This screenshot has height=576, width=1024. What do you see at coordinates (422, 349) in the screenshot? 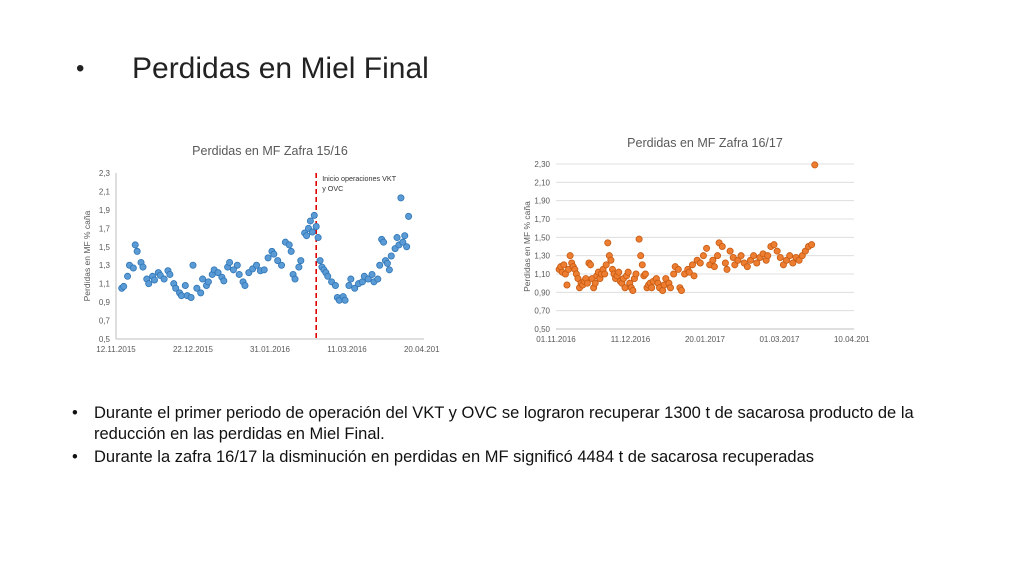
I see `x-tick-label: 20.04.2016` at bounding box center [422, 349].